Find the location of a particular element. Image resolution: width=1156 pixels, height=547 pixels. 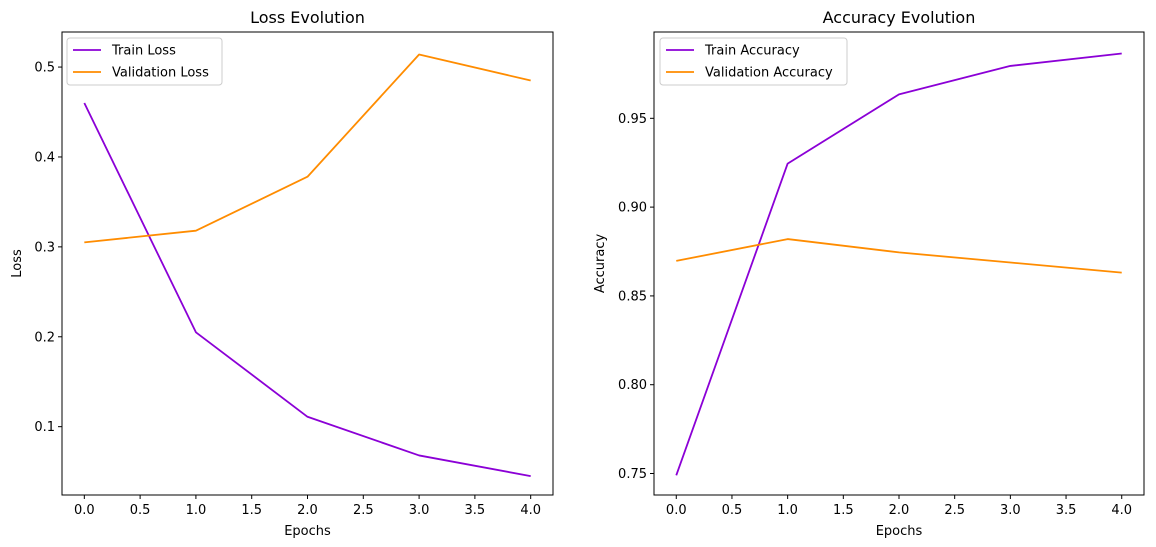

y-axis-label: Loss is located at coordinates (17, 263).